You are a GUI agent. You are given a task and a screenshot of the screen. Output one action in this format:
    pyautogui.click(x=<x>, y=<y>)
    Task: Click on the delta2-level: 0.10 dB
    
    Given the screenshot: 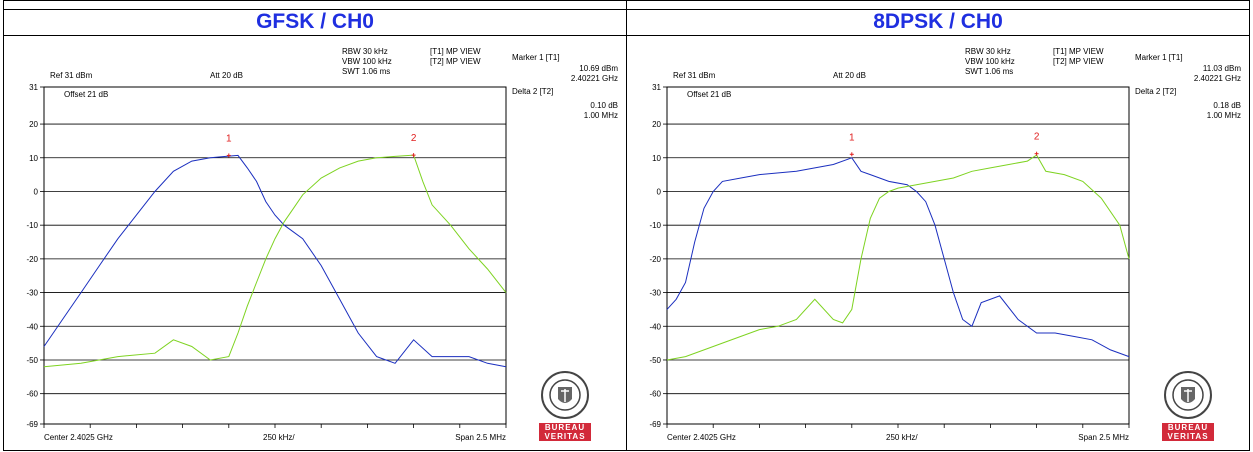 What is the action you would take?
    pyautogui.click(x=604, y=105)
    